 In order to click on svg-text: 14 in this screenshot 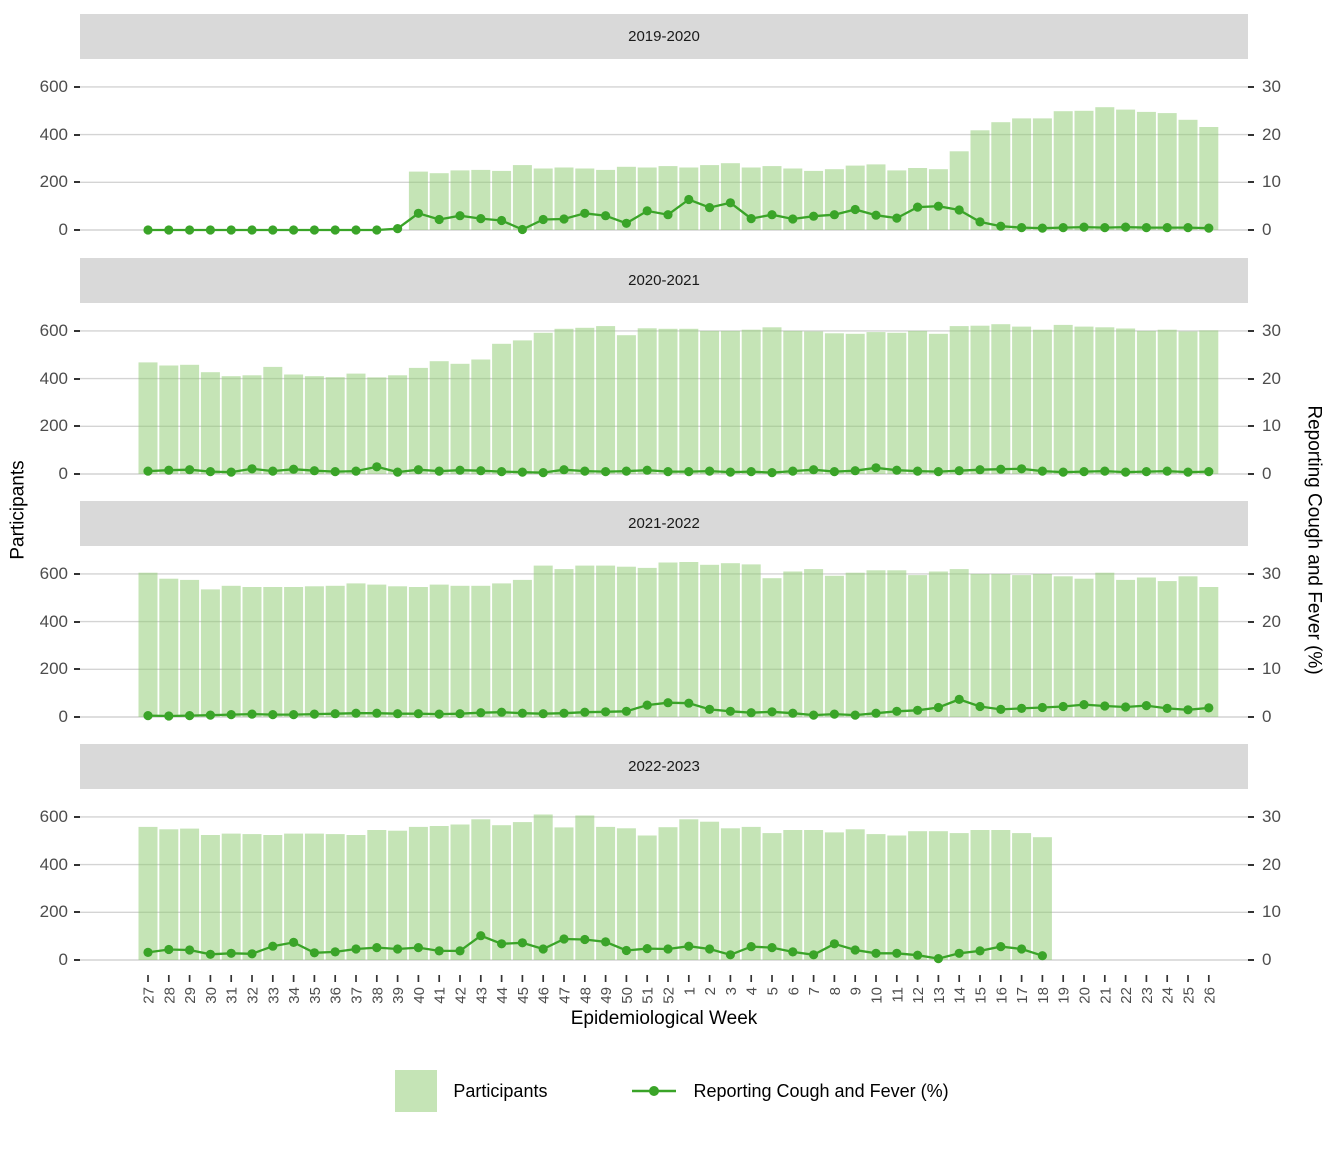, I will do `click(960, 995)`.